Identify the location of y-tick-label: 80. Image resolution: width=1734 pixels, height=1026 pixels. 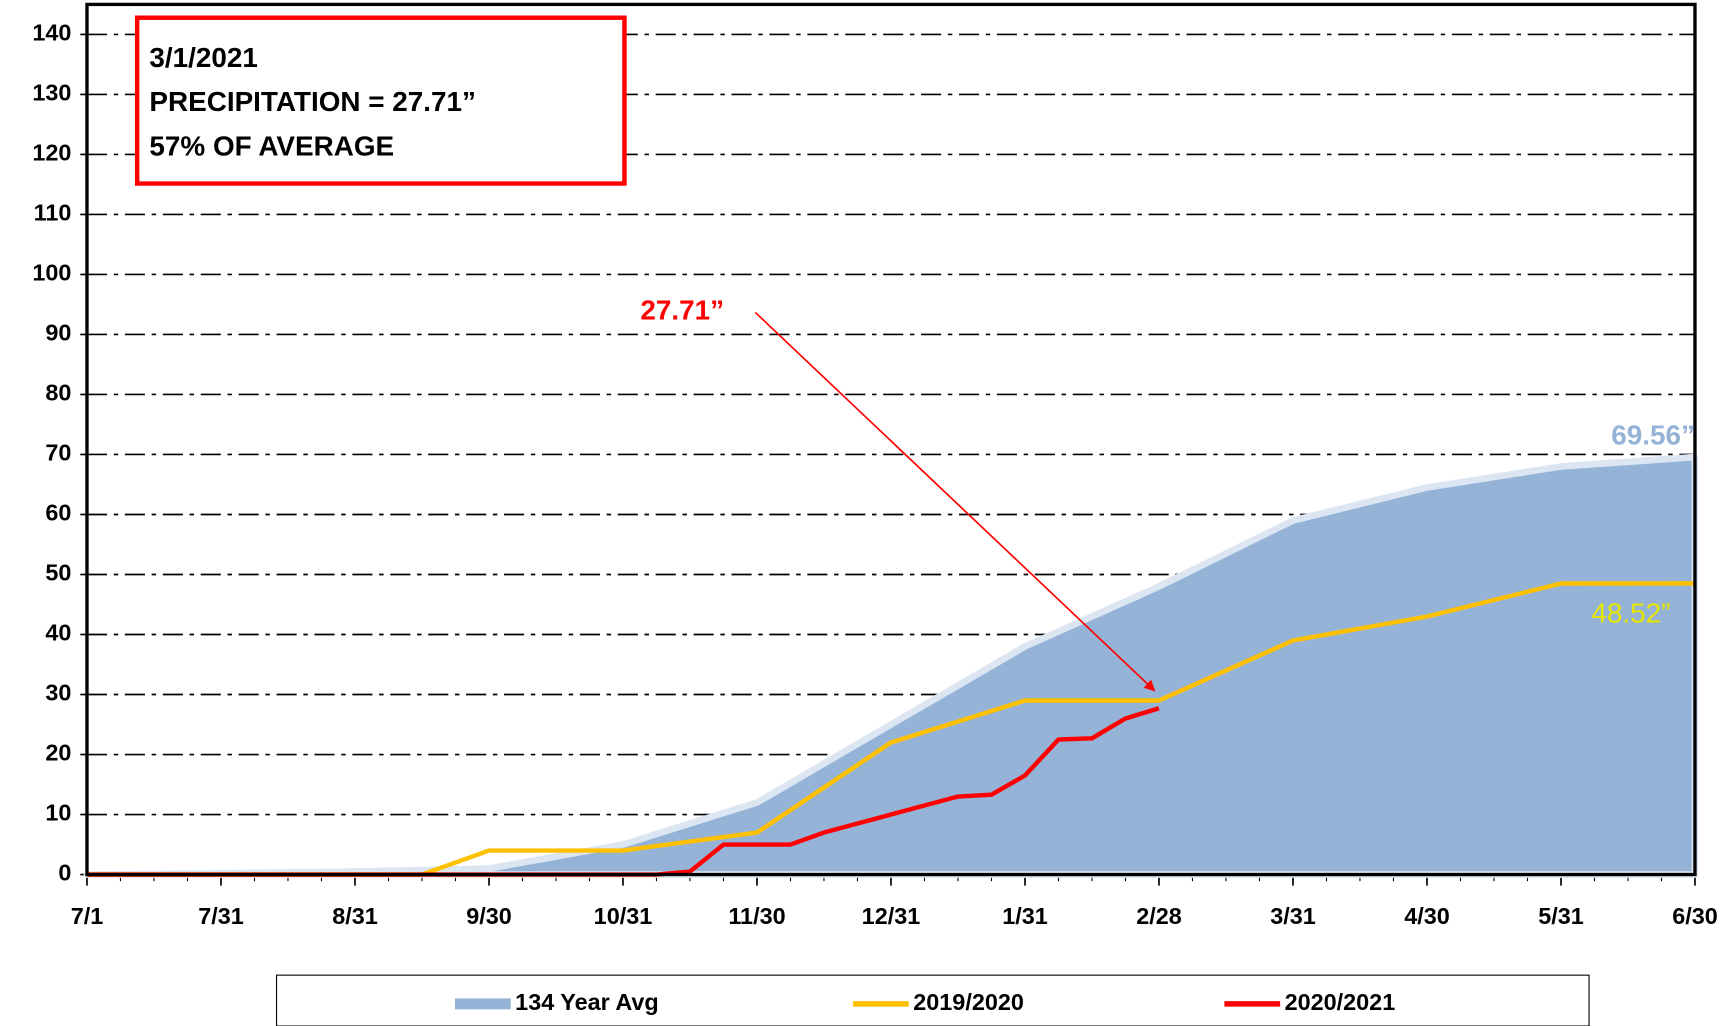
(58, 393).